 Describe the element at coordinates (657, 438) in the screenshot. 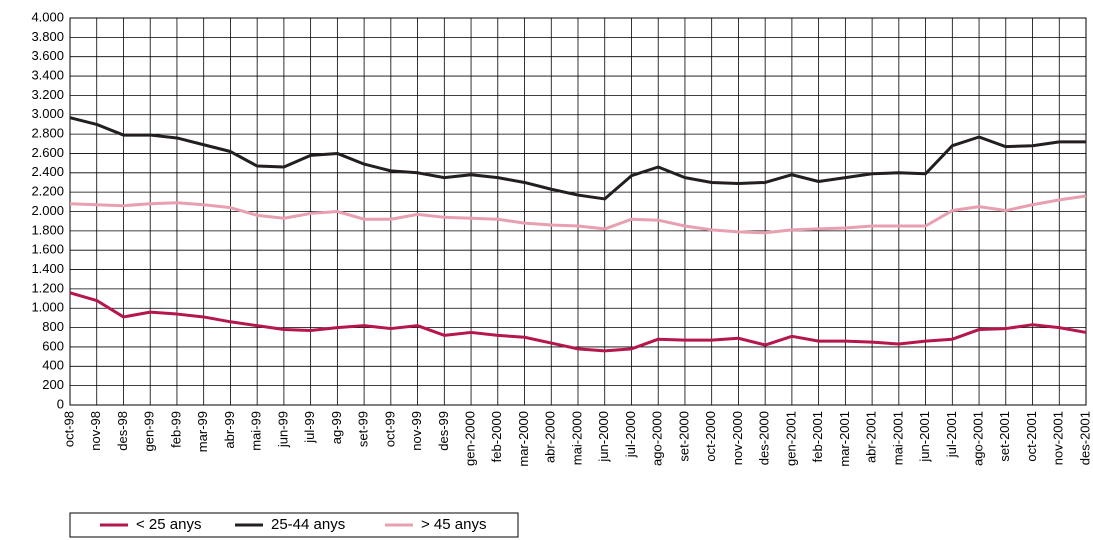

I see `x-tick-label: ago-2000` at that location.